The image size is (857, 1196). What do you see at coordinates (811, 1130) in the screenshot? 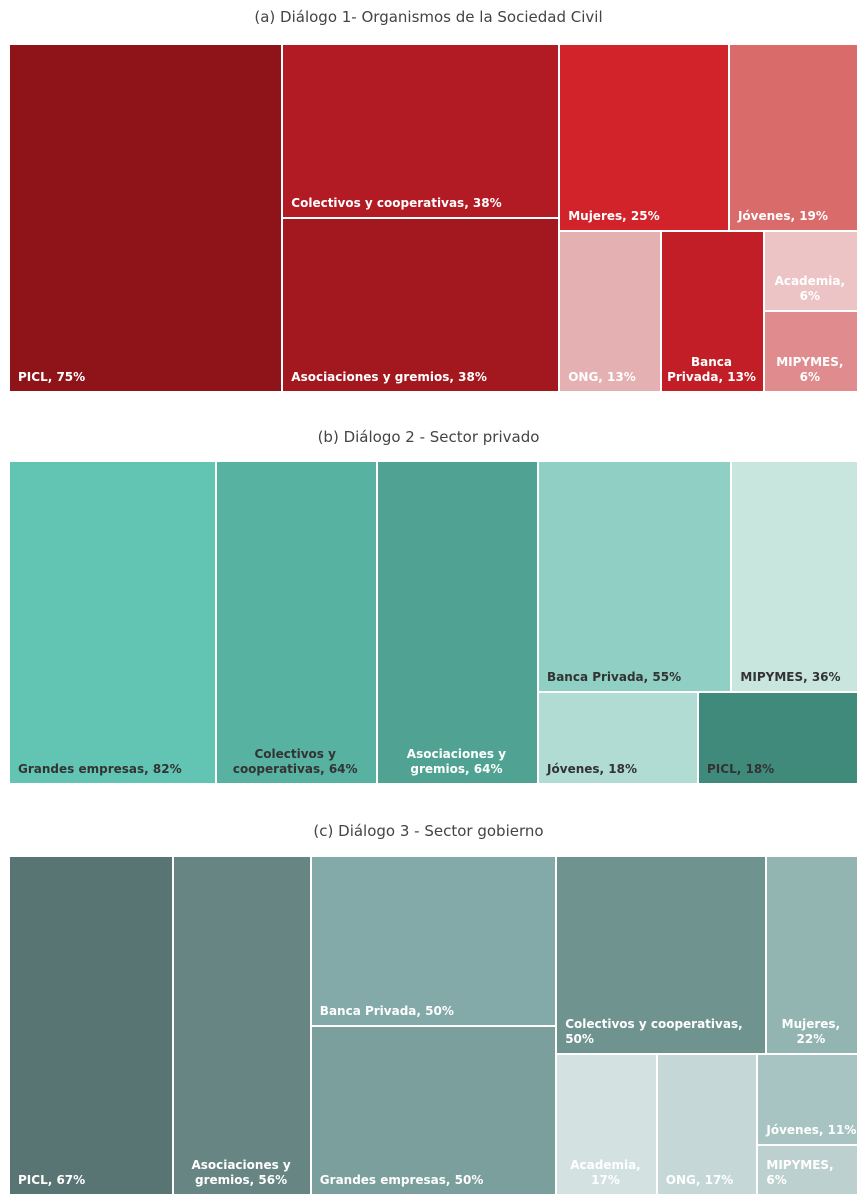
I see `cell-label: Jóvenes, 11%` at bounding box center [811, 1130].